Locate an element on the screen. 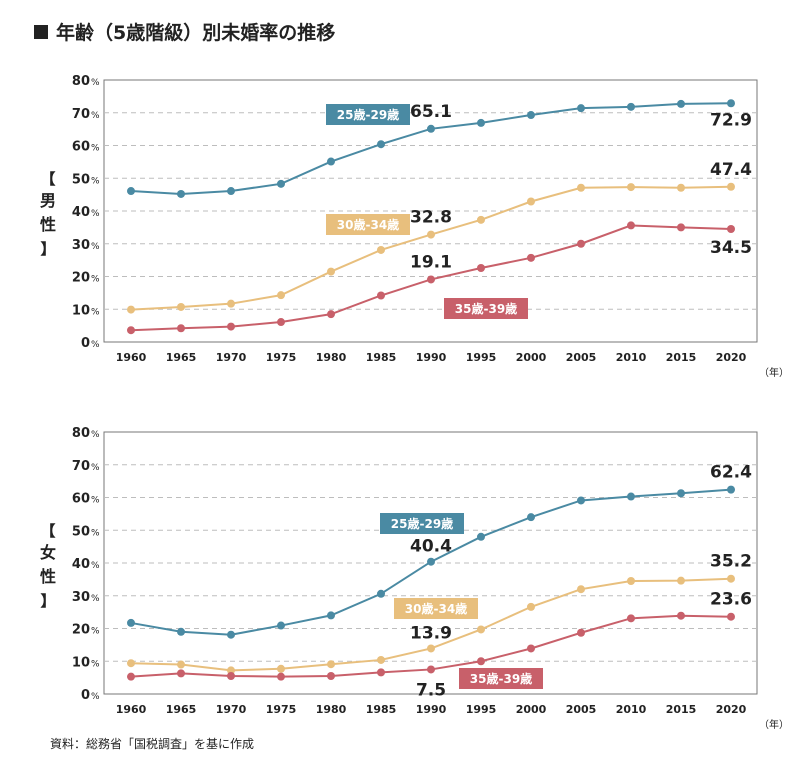  male-x-tick-label: 1975 is located at coordinates (281, 357).